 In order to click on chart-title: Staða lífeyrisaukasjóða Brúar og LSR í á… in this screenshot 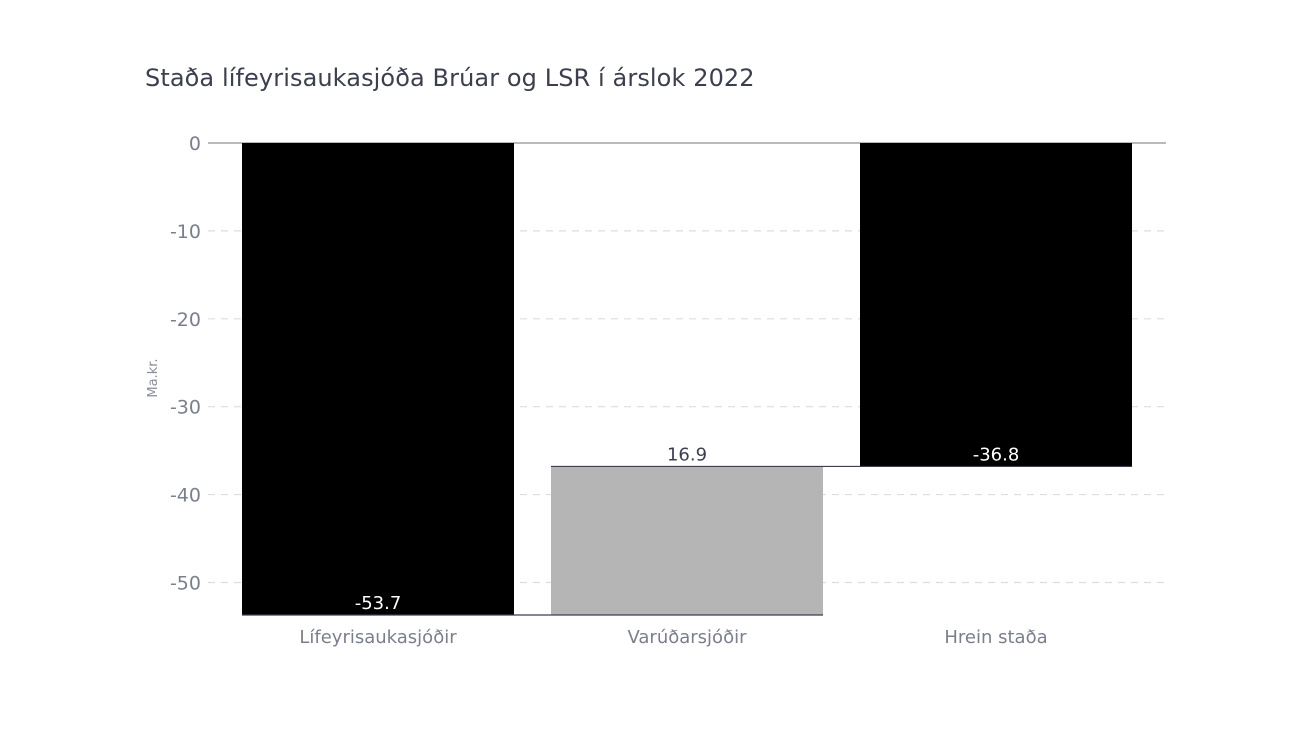, I will do `click(450, 78)`.